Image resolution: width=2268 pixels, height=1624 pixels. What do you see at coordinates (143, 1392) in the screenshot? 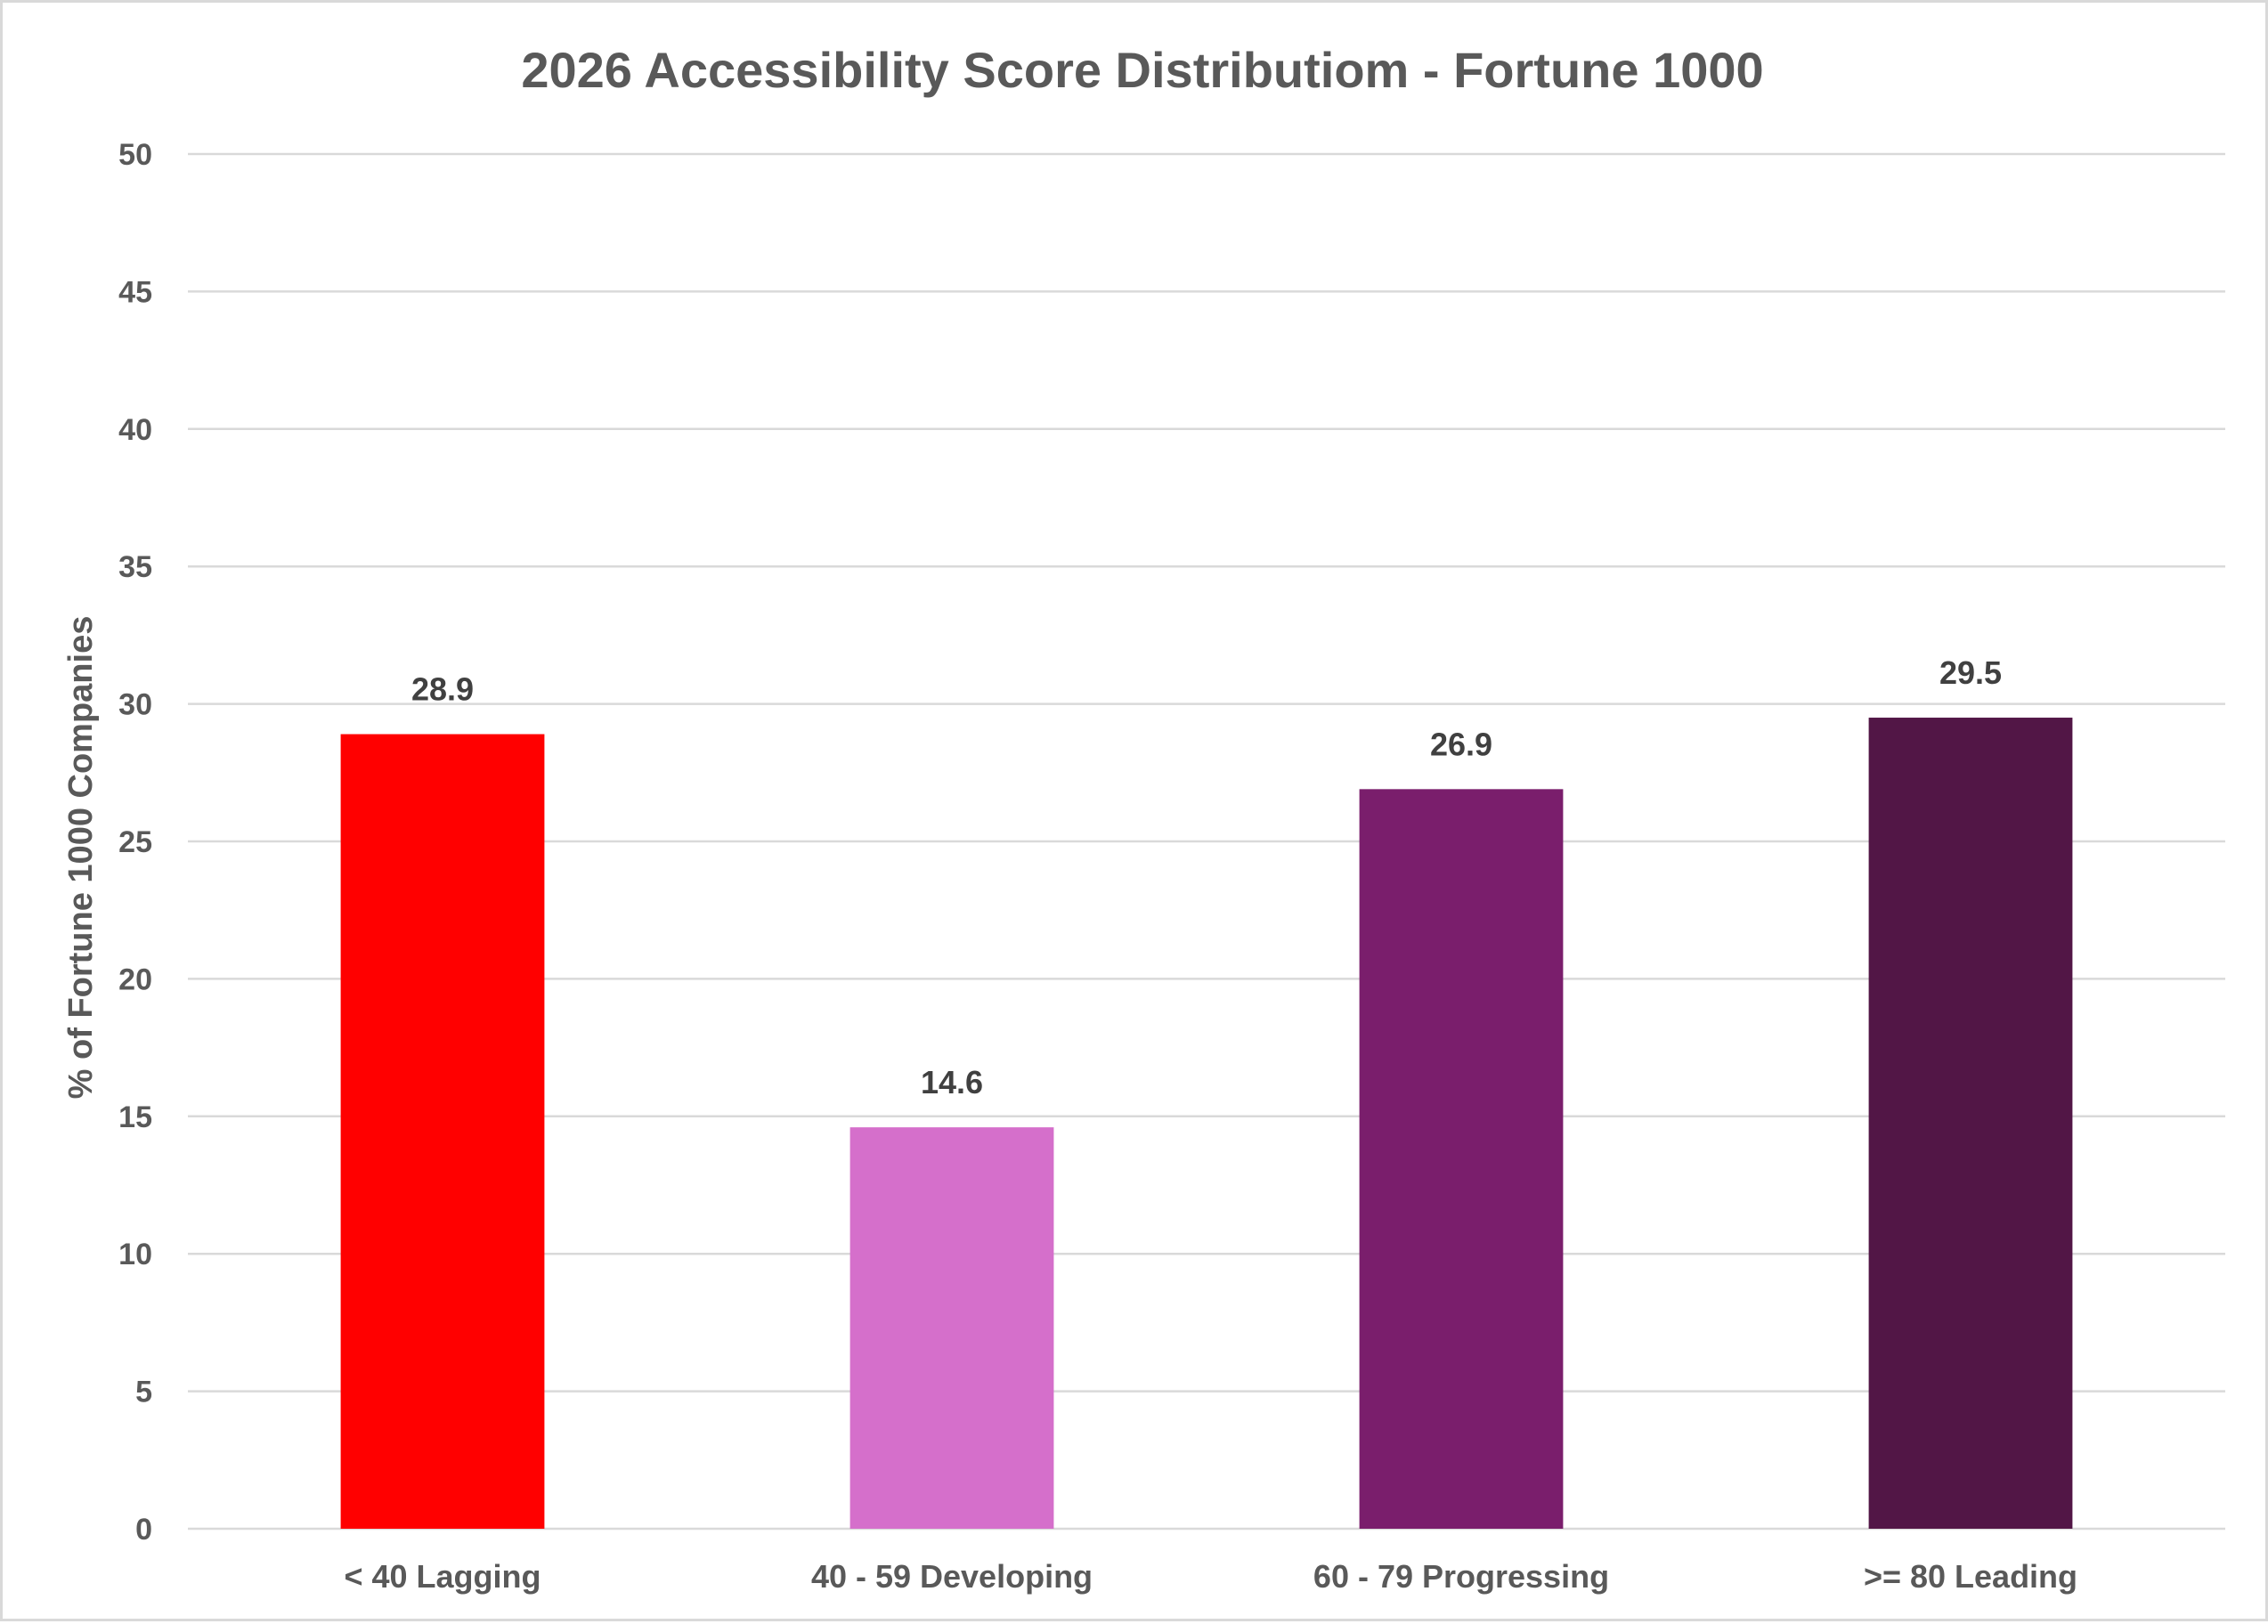
I see `y-tick-label: 5` at bounding box center [143, 1392].